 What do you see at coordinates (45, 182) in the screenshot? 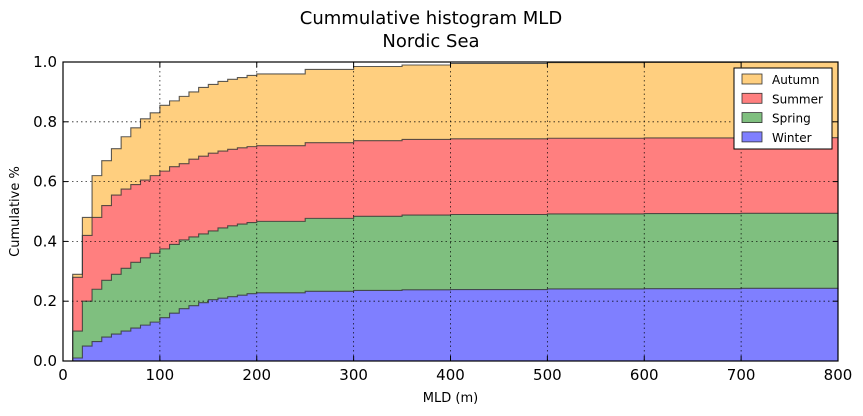
I see `y-tick-label: 0.6` at bounding box center [45, 182].